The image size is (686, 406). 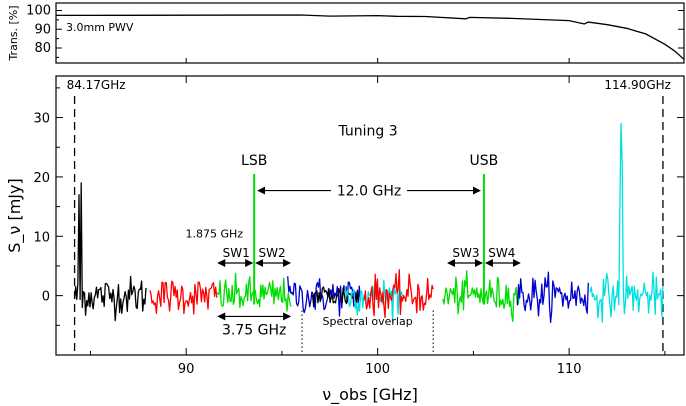 I want to click on spectrum-xlabel: ν_obs [GHz], so click(x=370, y=395).